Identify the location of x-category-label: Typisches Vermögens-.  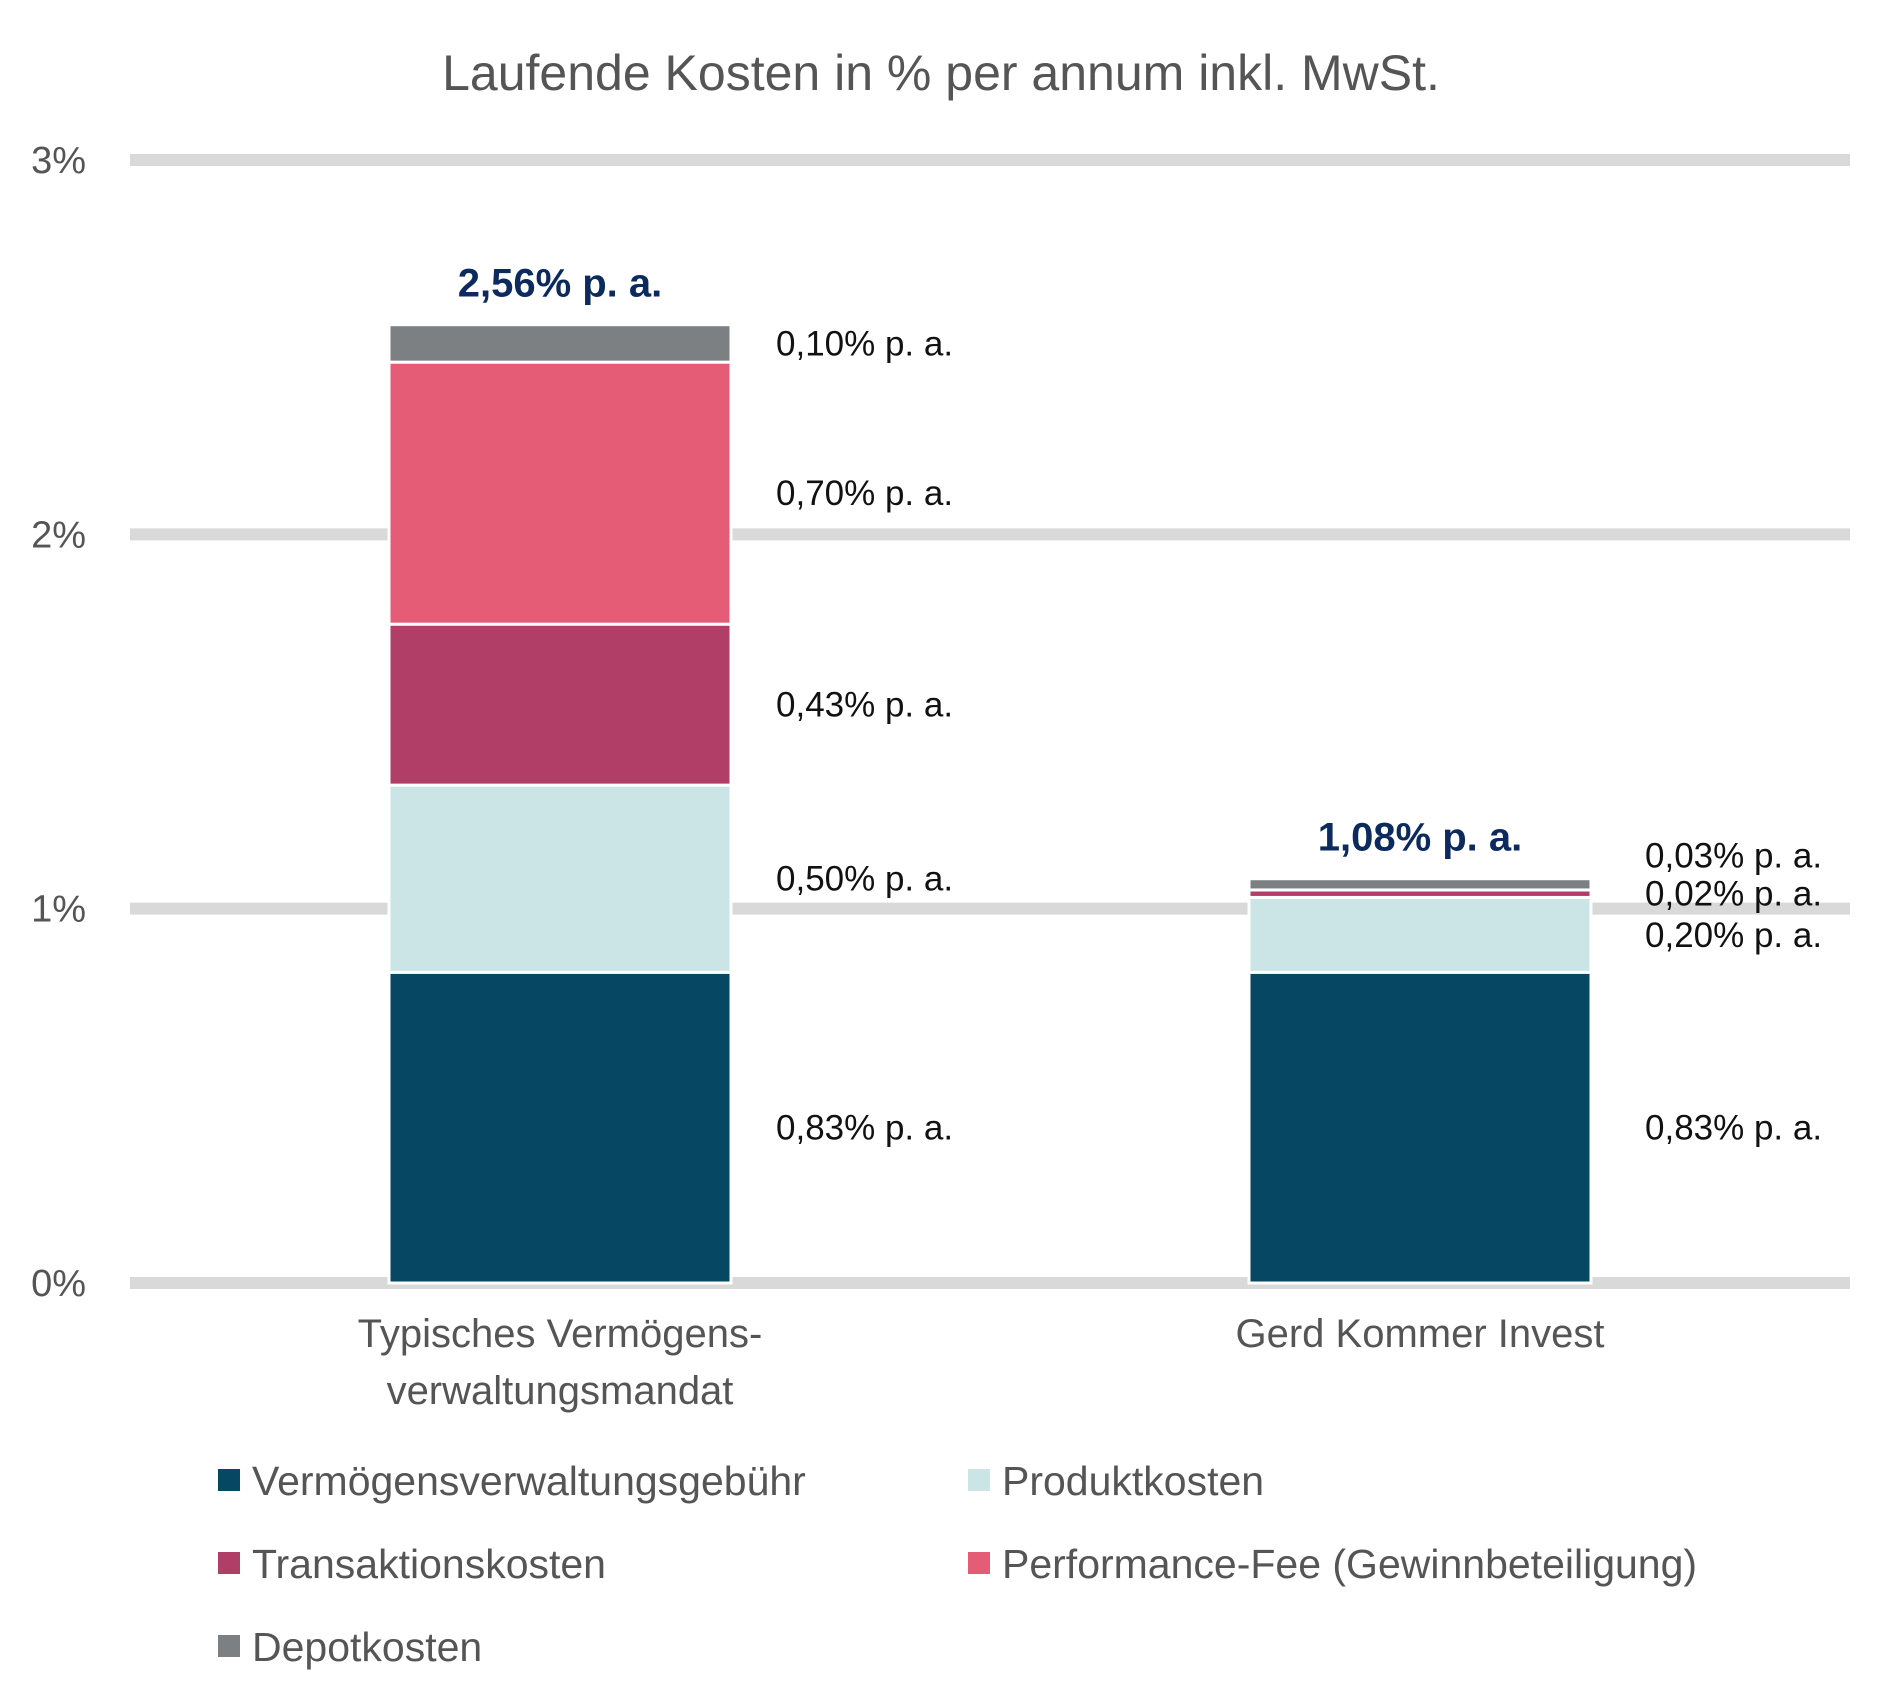
(560, 1334).